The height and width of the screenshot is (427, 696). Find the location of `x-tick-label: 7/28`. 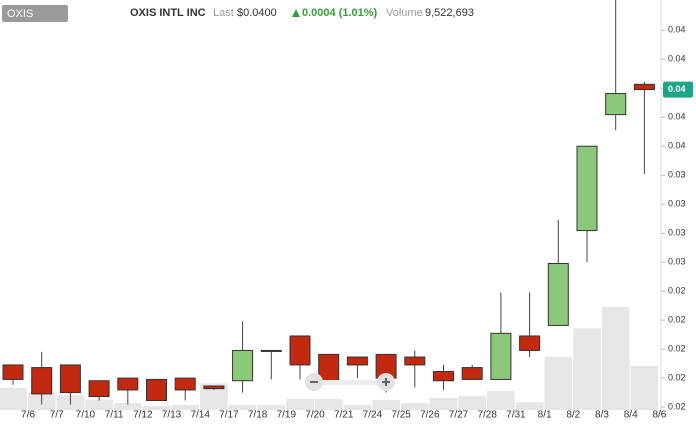

x-tick-label: 7/28 is located at coordinates (487, 415).